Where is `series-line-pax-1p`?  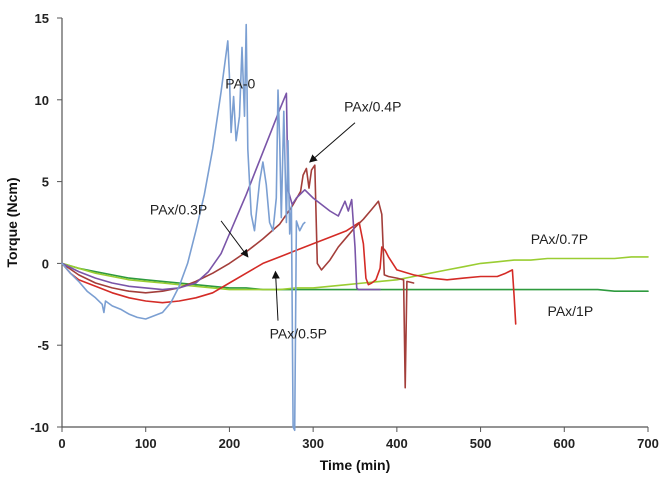 series-line-pax-1p is located at coordinates (355, 277).